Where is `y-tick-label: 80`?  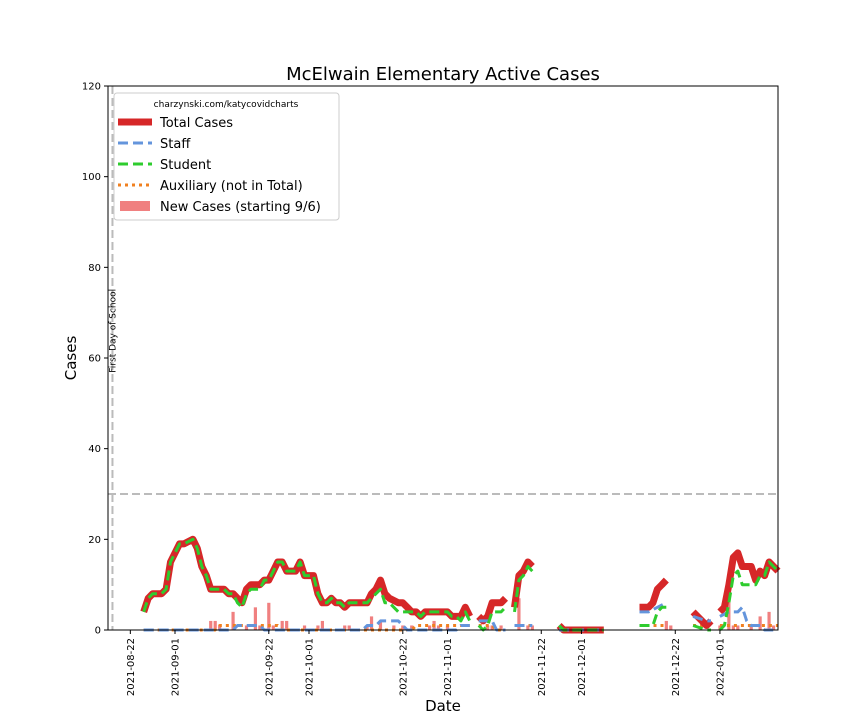 y-tick-label: 80 is located at coordinates (94, 268).